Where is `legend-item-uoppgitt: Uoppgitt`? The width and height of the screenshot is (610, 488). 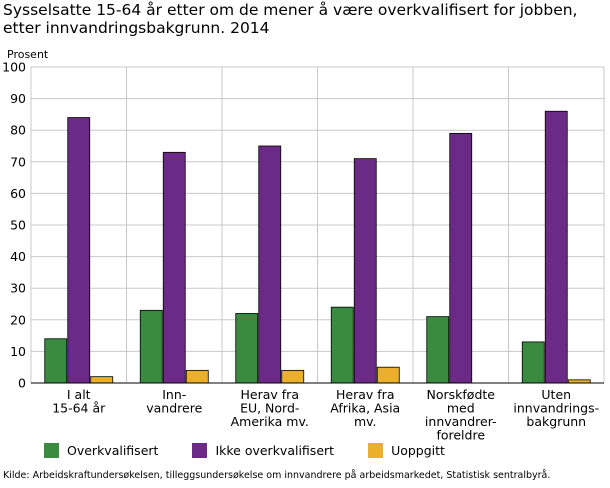
legend-item-uoppgitt: Uoppgitt is located at coordinates (406, 450).